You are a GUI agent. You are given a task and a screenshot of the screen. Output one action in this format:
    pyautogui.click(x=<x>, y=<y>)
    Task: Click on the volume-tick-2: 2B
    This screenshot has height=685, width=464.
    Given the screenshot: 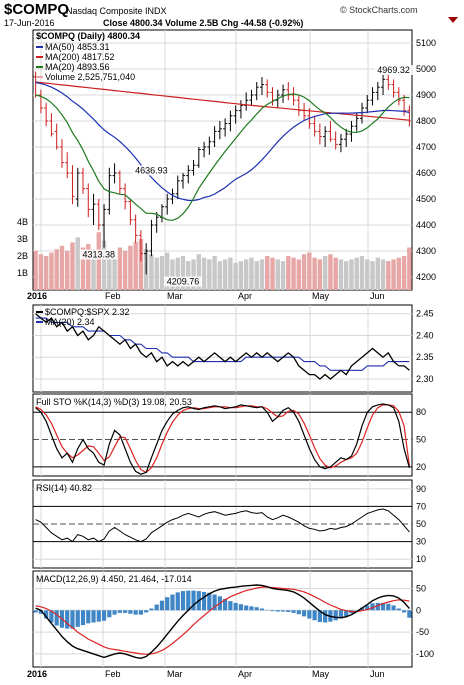 What is the action you would take?
    pyautogui.click(x=22, y=256)
    